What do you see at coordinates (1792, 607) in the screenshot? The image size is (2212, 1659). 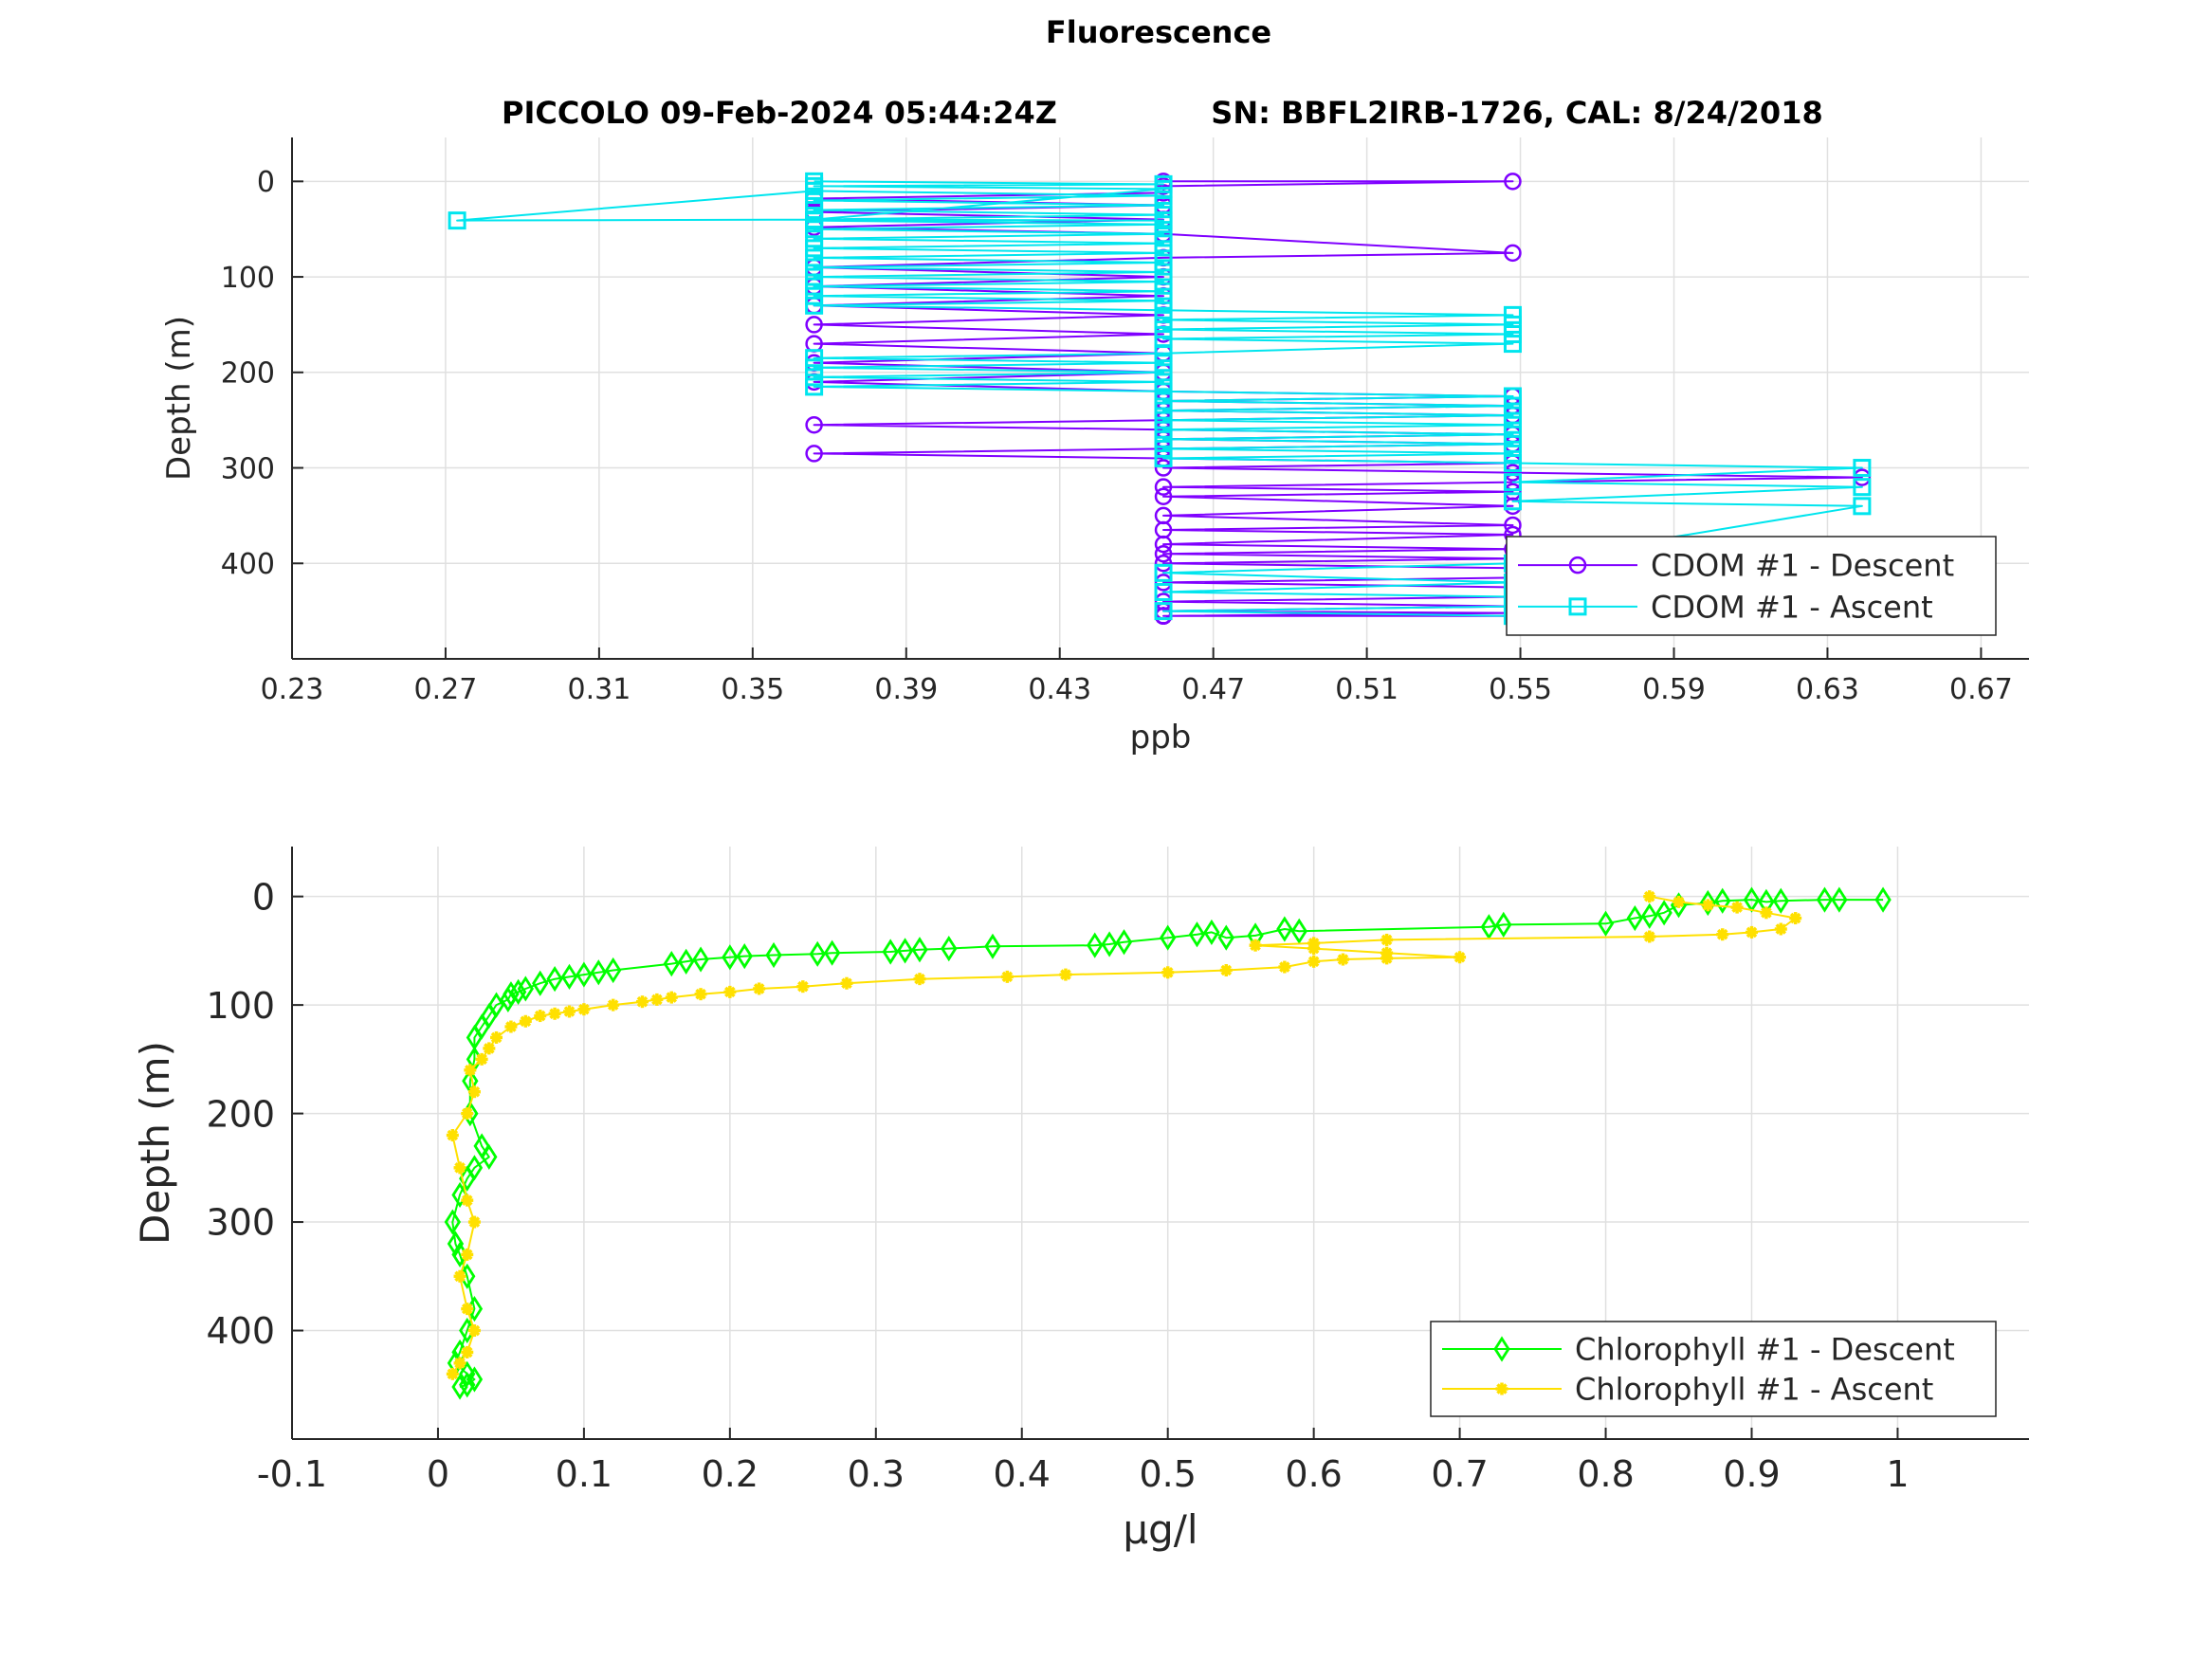 I see `cdom-legend-label-1: CDOM #1 - Ascent` at bounding box center [1792, 607].